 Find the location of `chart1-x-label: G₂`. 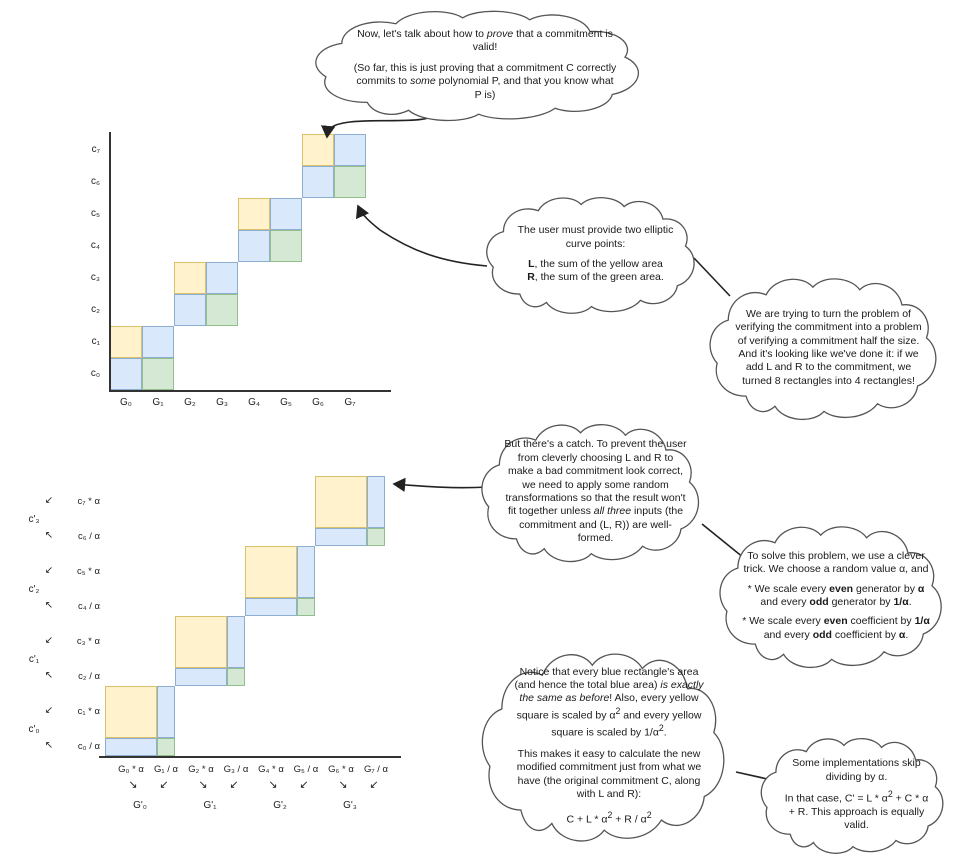

chart1-x-label: G₂ is located at coordinates (190, 402).